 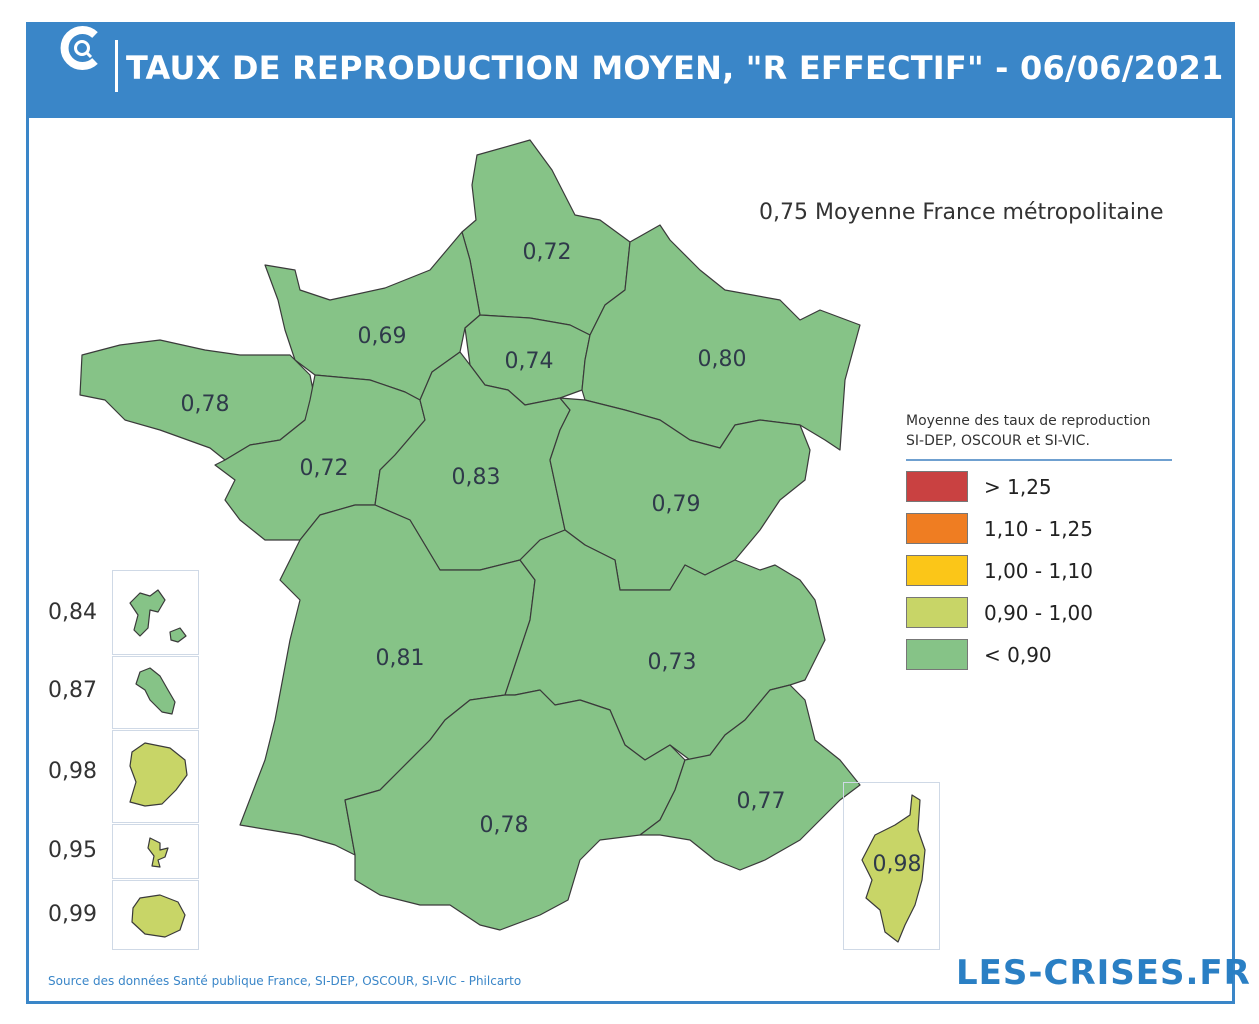 I want to click on value-guyane: 0,98, so click(x=72, y=771).